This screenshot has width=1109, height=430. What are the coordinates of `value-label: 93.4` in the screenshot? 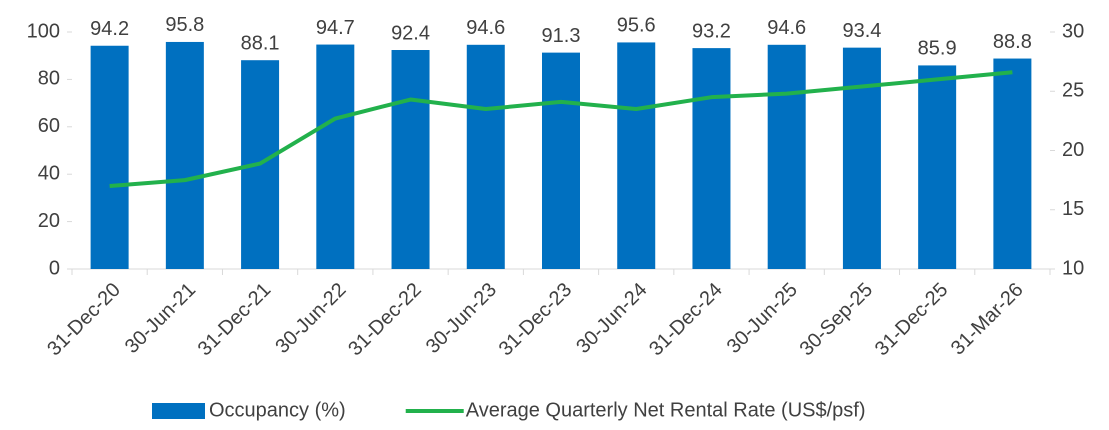 It's located at (861, 31).